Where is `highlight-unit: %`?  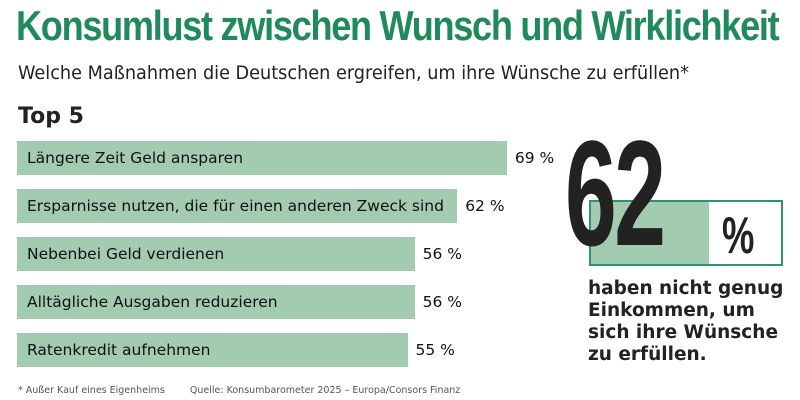 highlight-unit: % is located at coordinates (738, 236).